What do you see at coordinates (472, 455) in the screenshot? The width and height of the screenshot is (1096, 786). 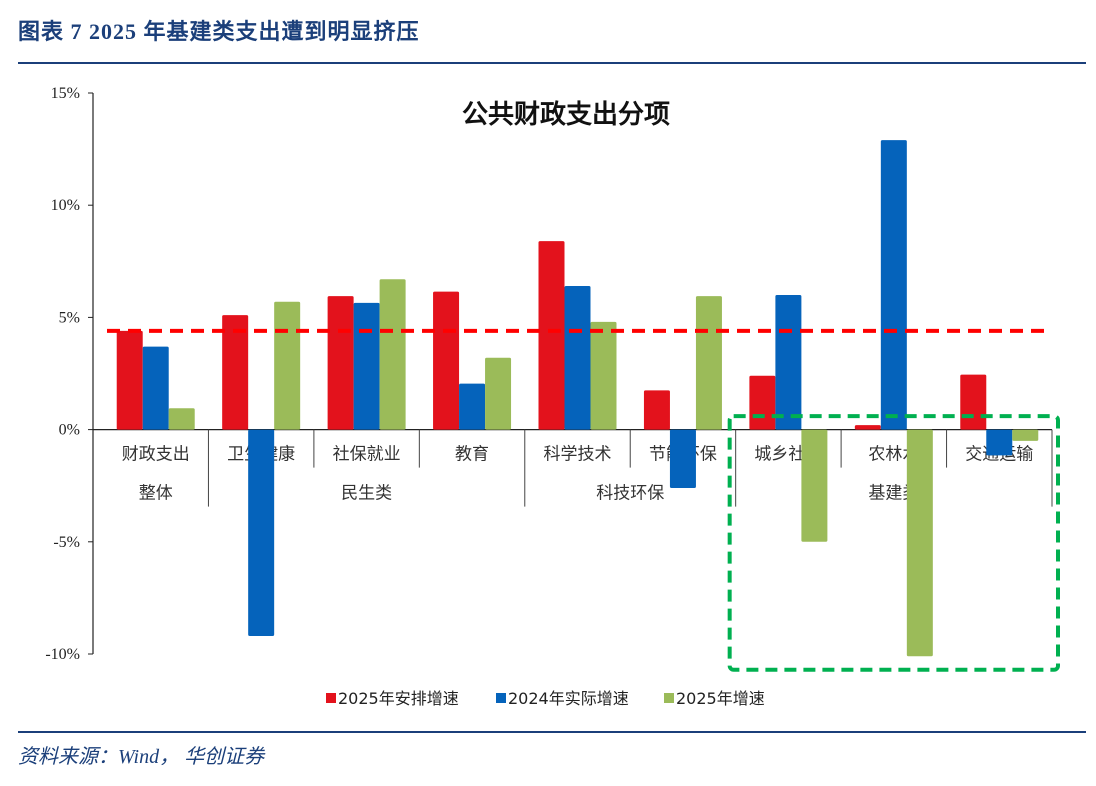 I see `category-label: 教育` at bounding box center [472, 455].